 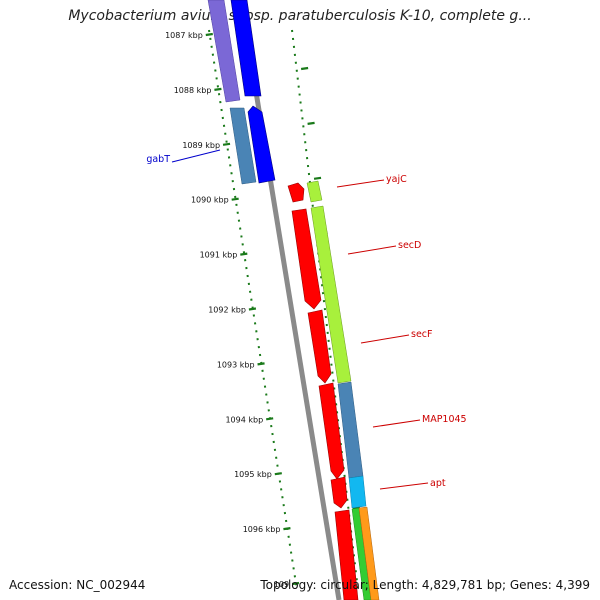 I want to click on leader-secF, so click(x=385, y=339).